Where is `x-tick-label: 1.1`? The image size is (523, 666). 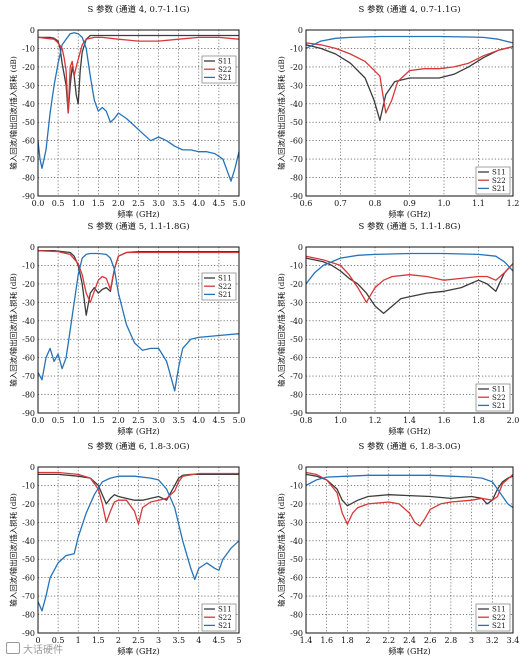 x-tick-label: 1.1 is located at coordinates (478, 203).